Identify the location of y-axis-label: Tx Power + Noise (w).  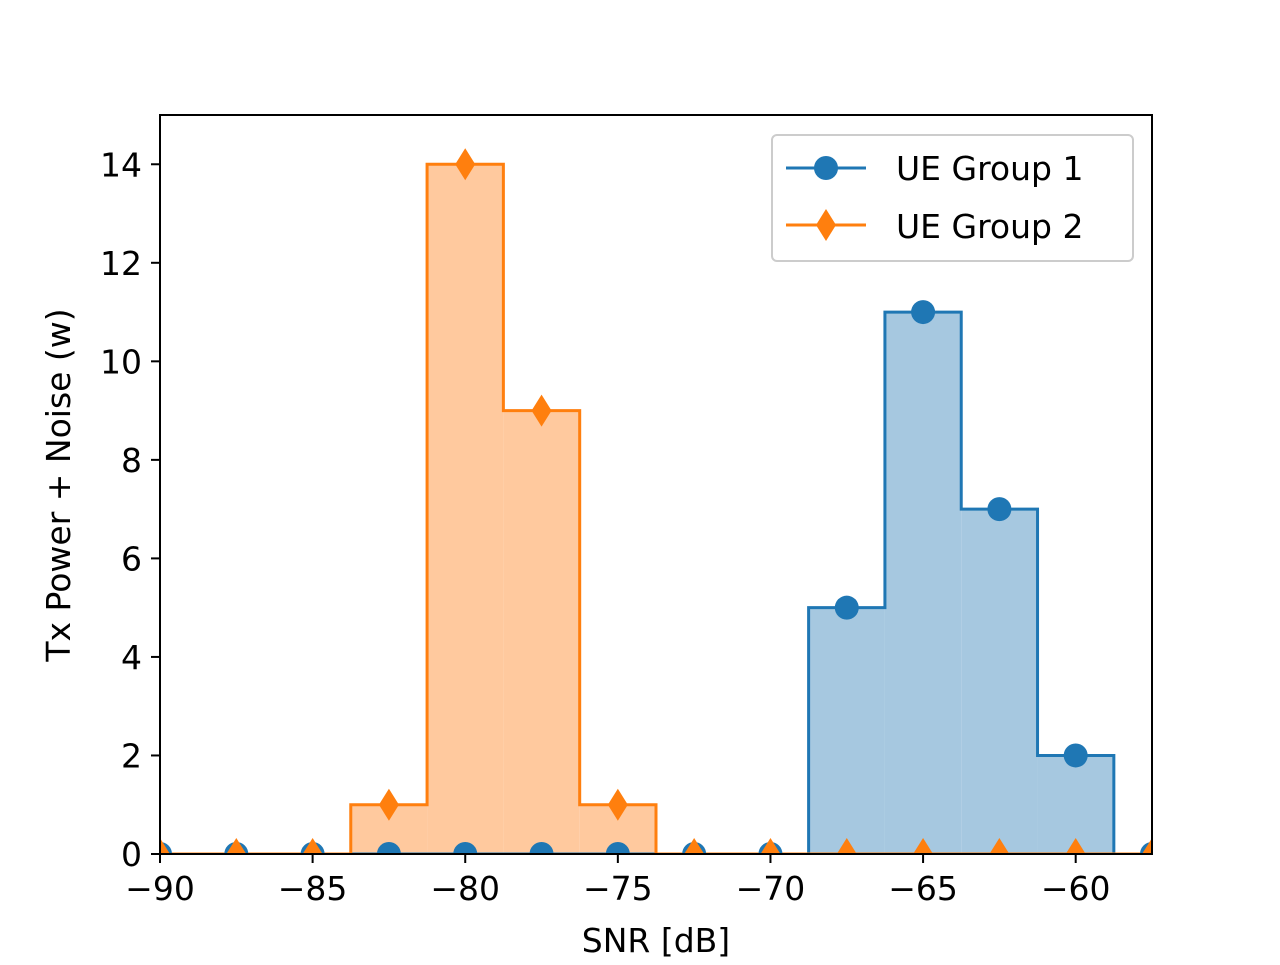
(58, 485).